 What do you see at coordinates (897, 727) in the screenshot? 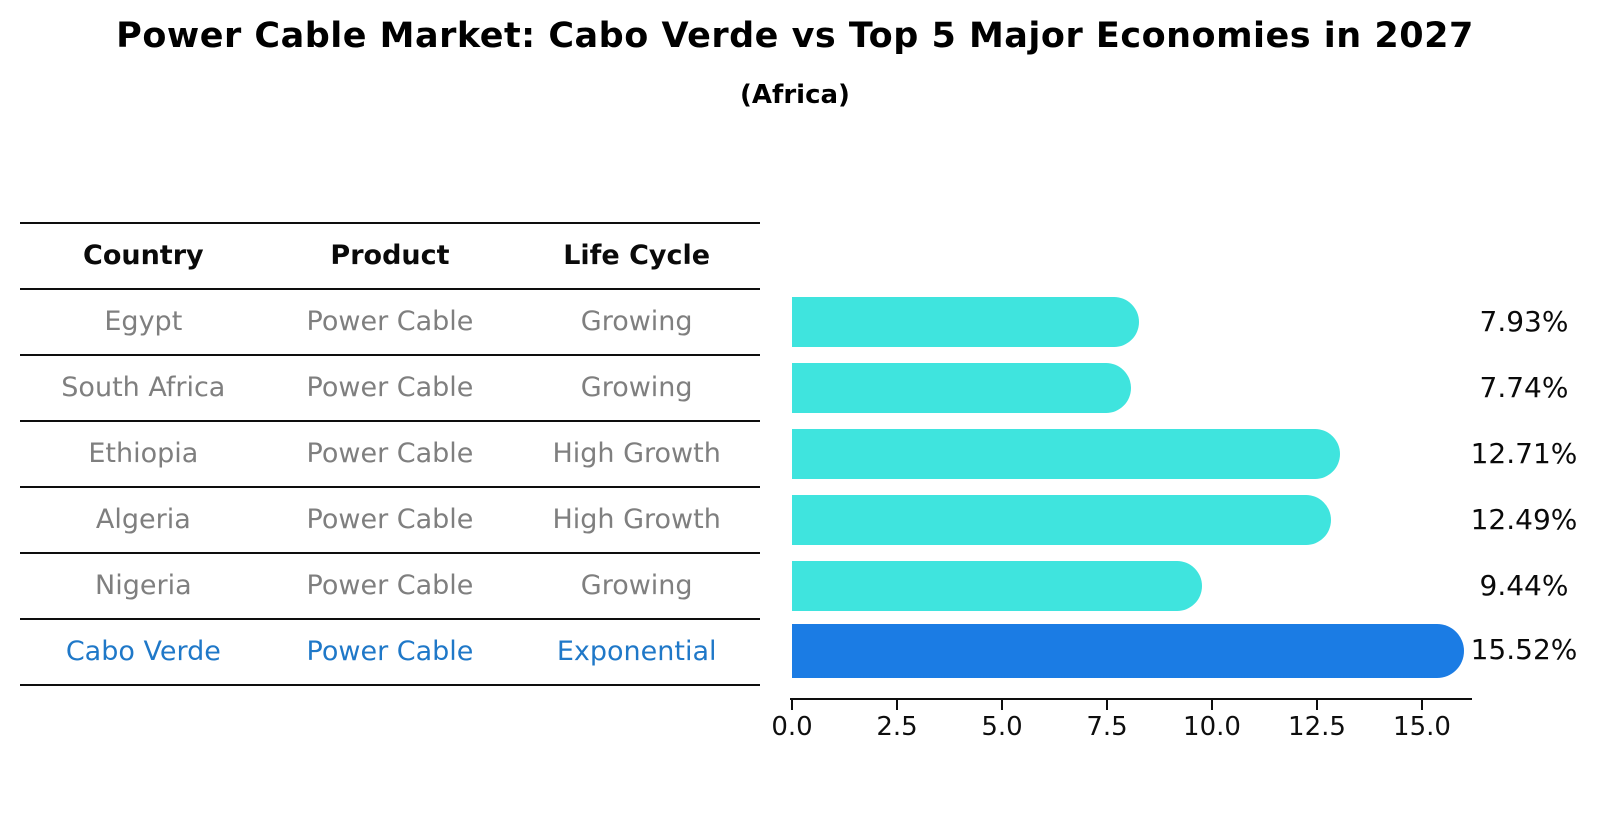
I see `x-tick-label-1: 2.5` at bounding box center [897, 727].